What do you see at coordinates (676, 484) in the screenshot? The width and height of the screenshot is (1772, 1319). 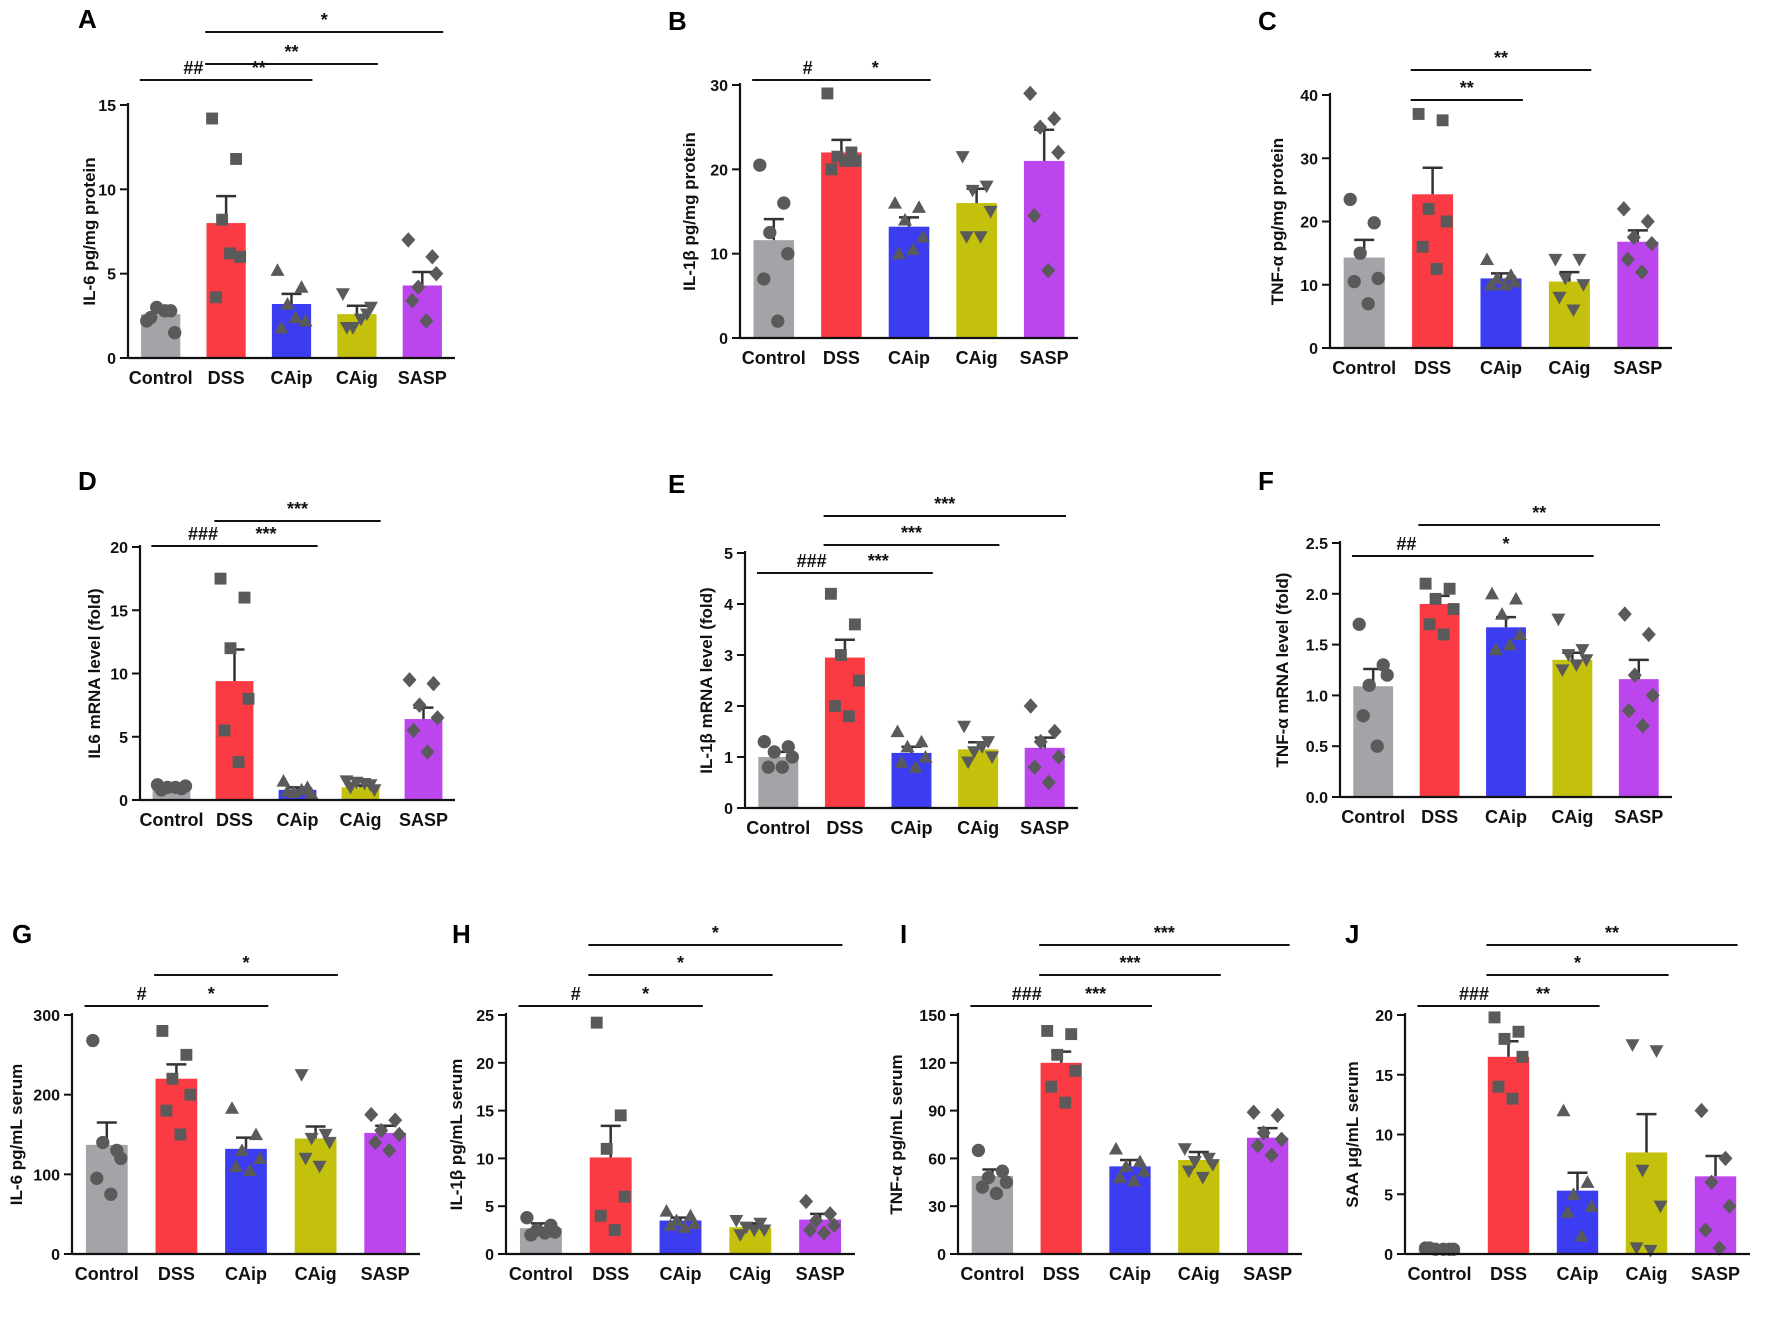 I see `panel-letter-e: E` at bounding box center [676, 484].